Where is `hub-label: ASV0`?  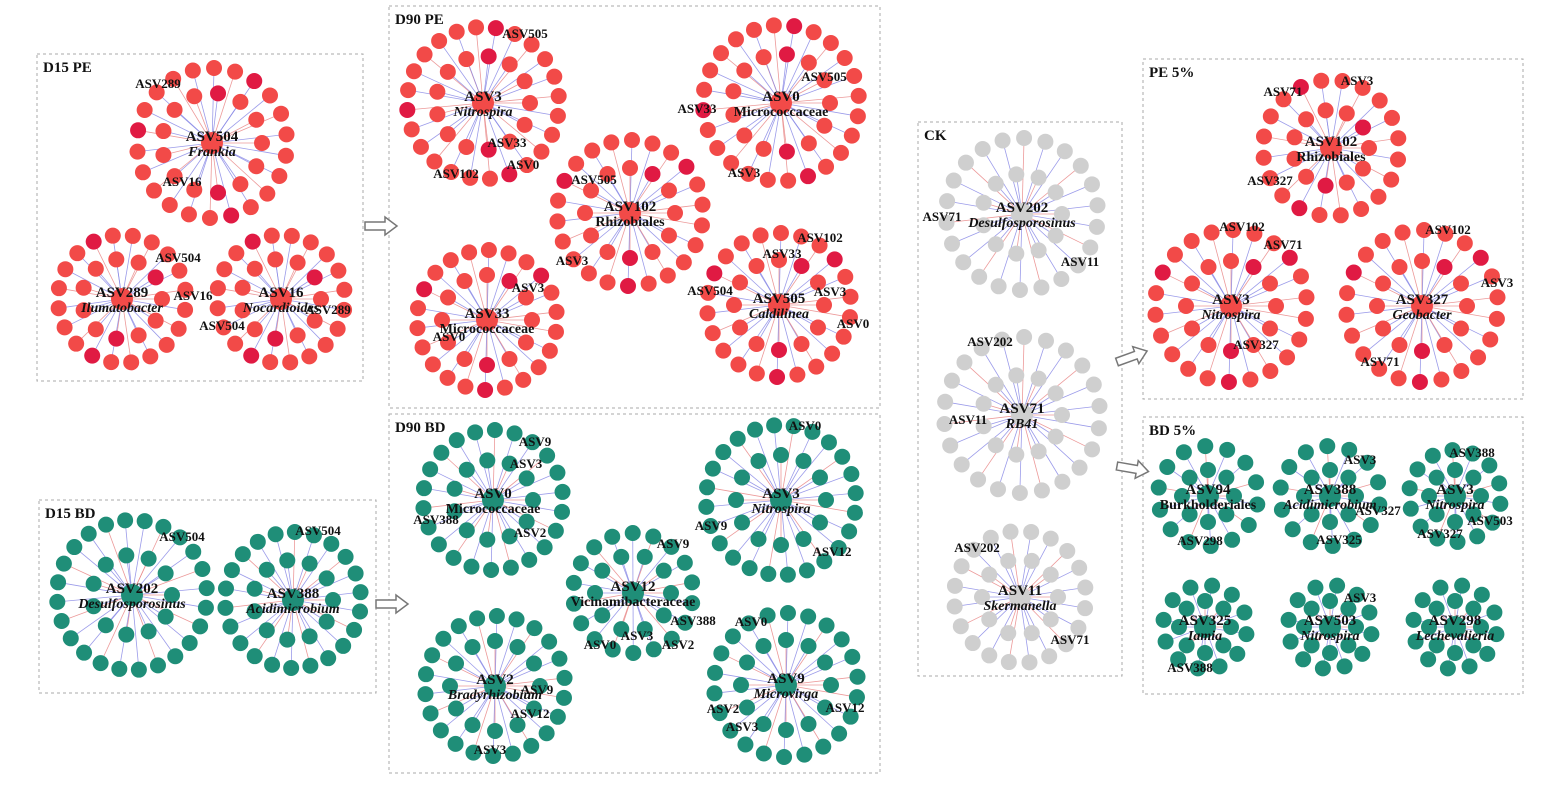
hub-label: ASV0 is located at coordinates (493, 494).